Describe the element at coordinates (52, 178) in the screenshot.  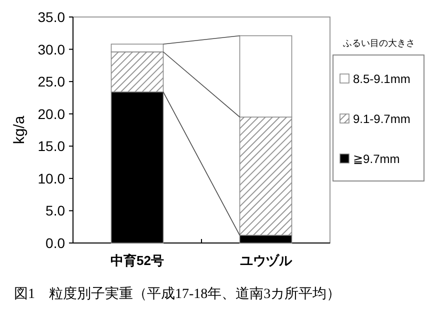
I see `y-tick-label: 10.0` at that location.